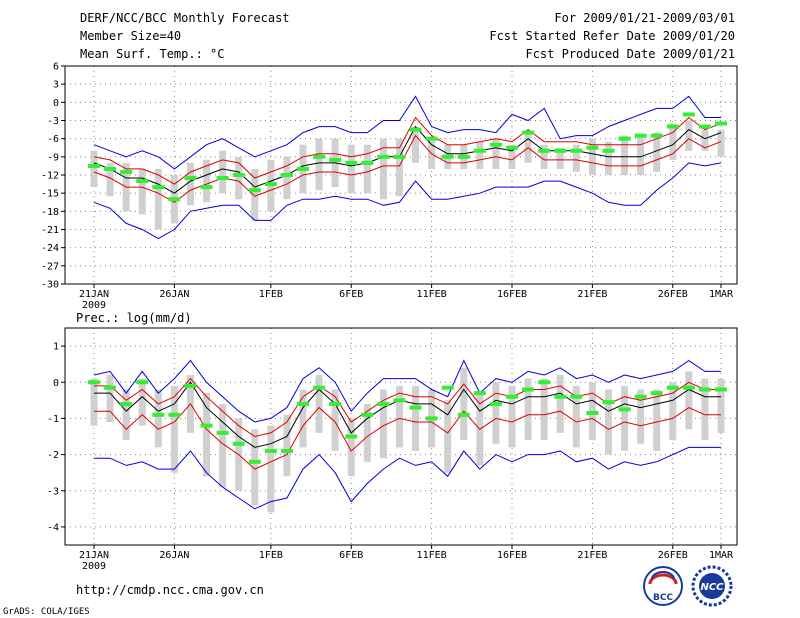 The image size is (800, 618). What do you see at coordinates (50, 212) in the screenshot?
I see `y-tick-label: -18` at bounding box center [50, 212].